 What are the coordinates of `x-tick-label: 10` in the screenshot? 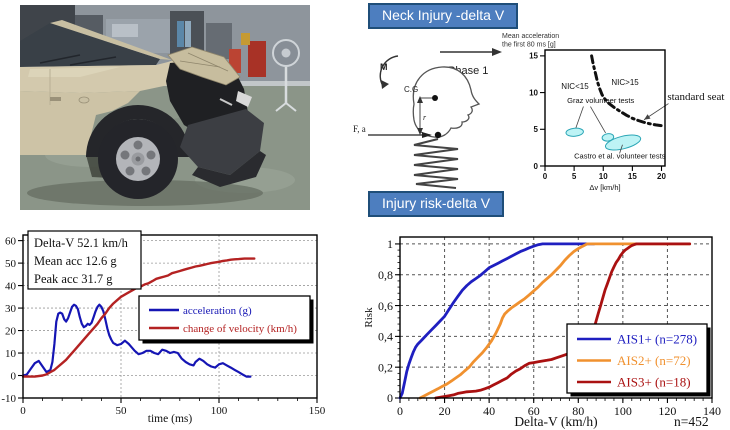 It's located at (603, 176).